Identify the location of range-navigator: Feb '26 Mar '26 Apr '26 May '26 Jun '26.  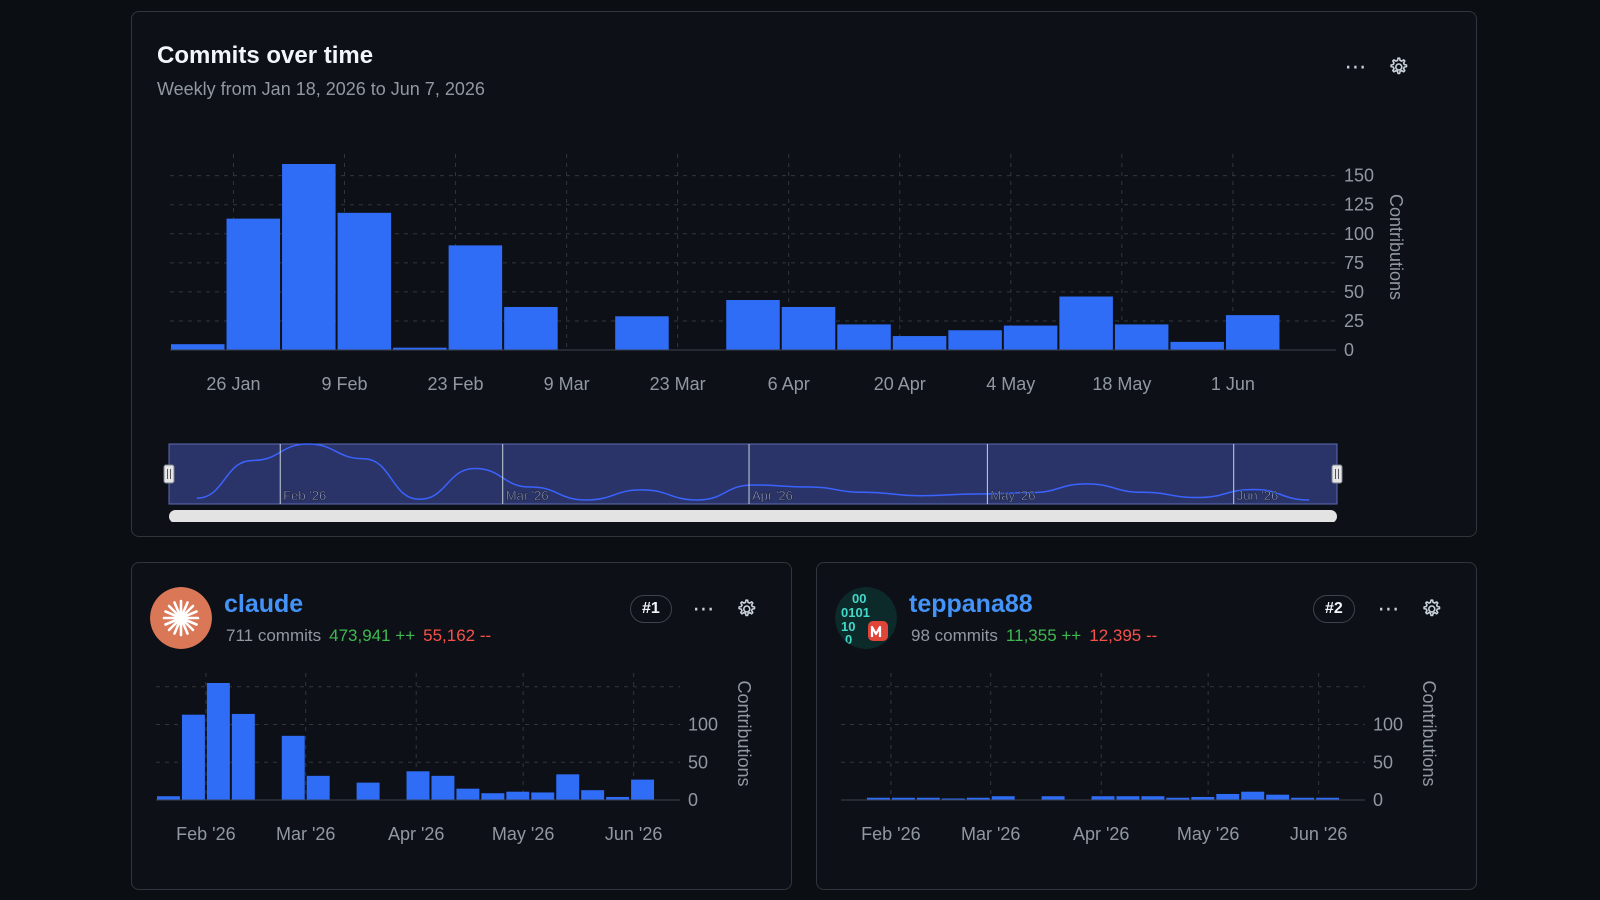
(804, 467).